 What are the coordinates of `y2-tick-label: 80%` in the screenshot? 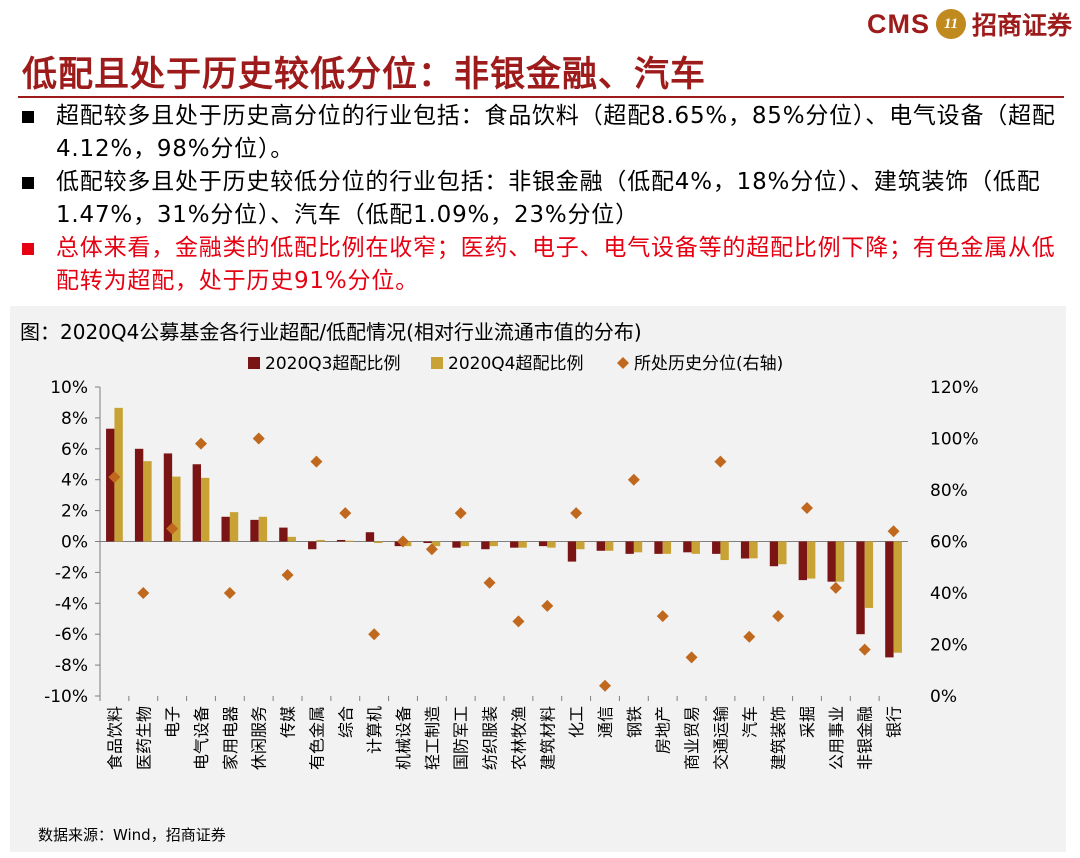 It's located at (949, 491).